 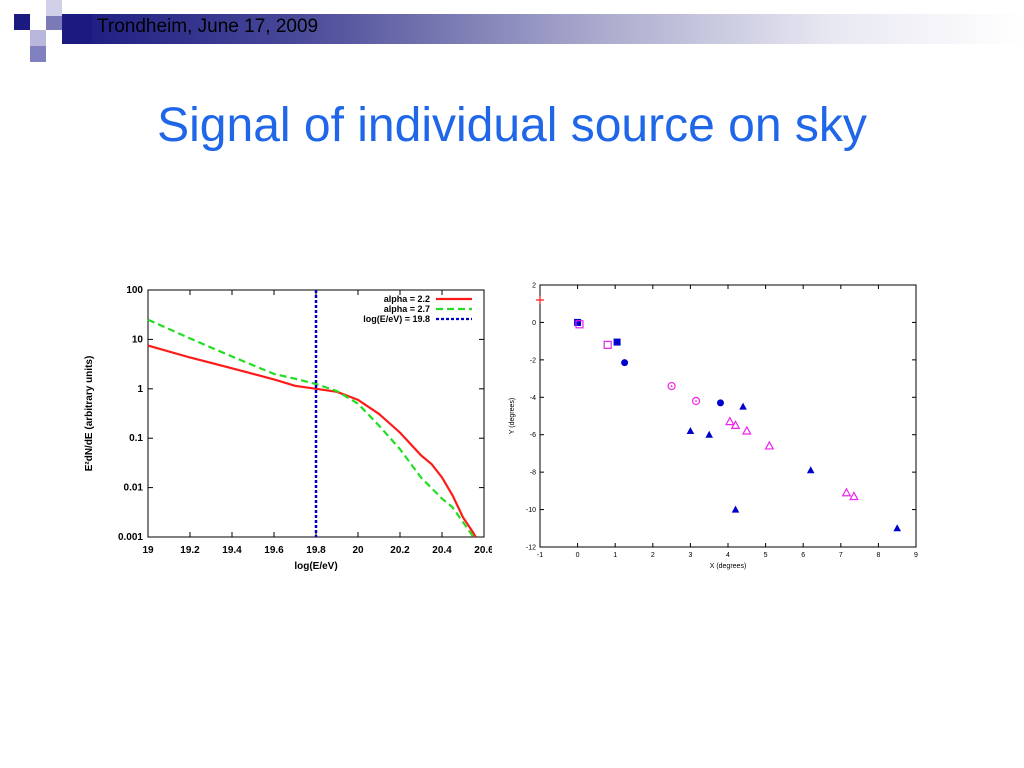 I want to click on slide-header: Trondheim, June 17, 2009, so click(x=512, y=31).